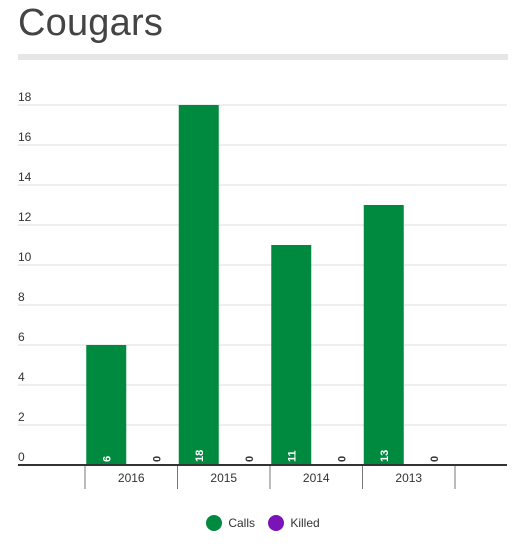  What do you see at coordinates (263, 57) in the screenshot?
I see `title-divider` at bounding box center [263, 57].